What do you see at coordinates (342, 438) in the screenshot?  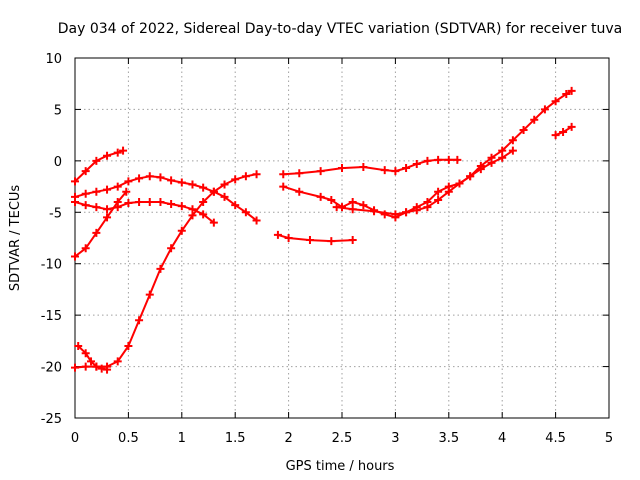 I see `x-tick-label: 2.5` at bounding box center [342, 438].